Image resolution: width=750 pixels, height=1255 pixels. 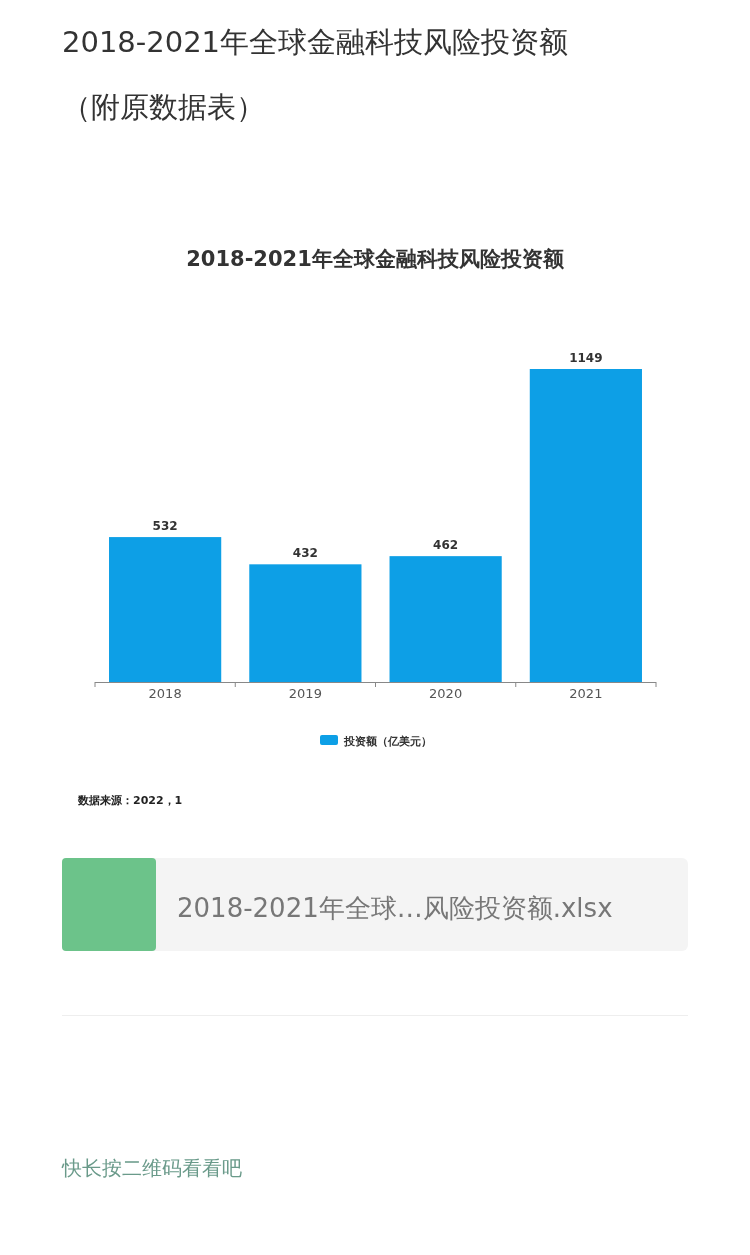 What do you see at coordinates (446, 693) in the screenshot?
I see `x-tick-label: 2020` at bounding box center [446, 693].